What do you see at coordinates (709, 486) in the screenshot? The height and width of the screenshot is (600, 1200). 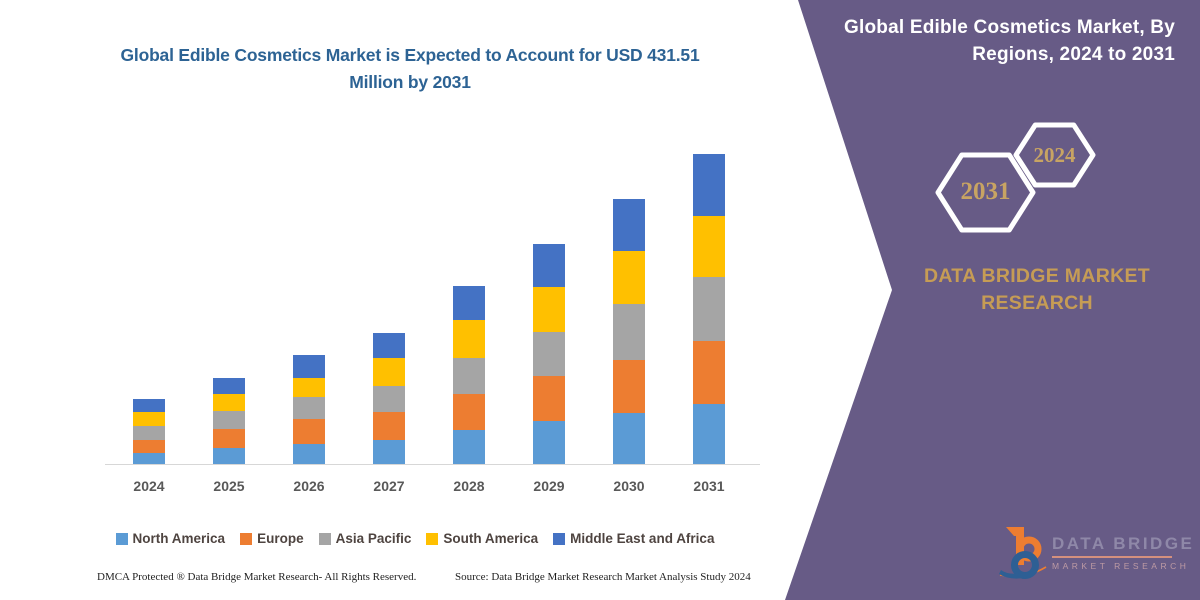 I see `x-axis-label-2031: 2031` at bounding box center [709, 486].